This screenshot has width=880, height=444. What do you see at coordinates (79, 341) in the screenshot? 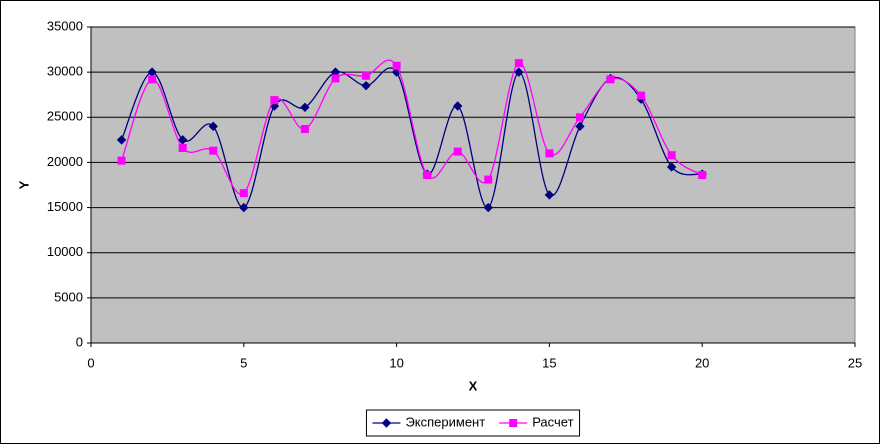
I see `y-tick-label: 0` at bounding box center [79, 341].